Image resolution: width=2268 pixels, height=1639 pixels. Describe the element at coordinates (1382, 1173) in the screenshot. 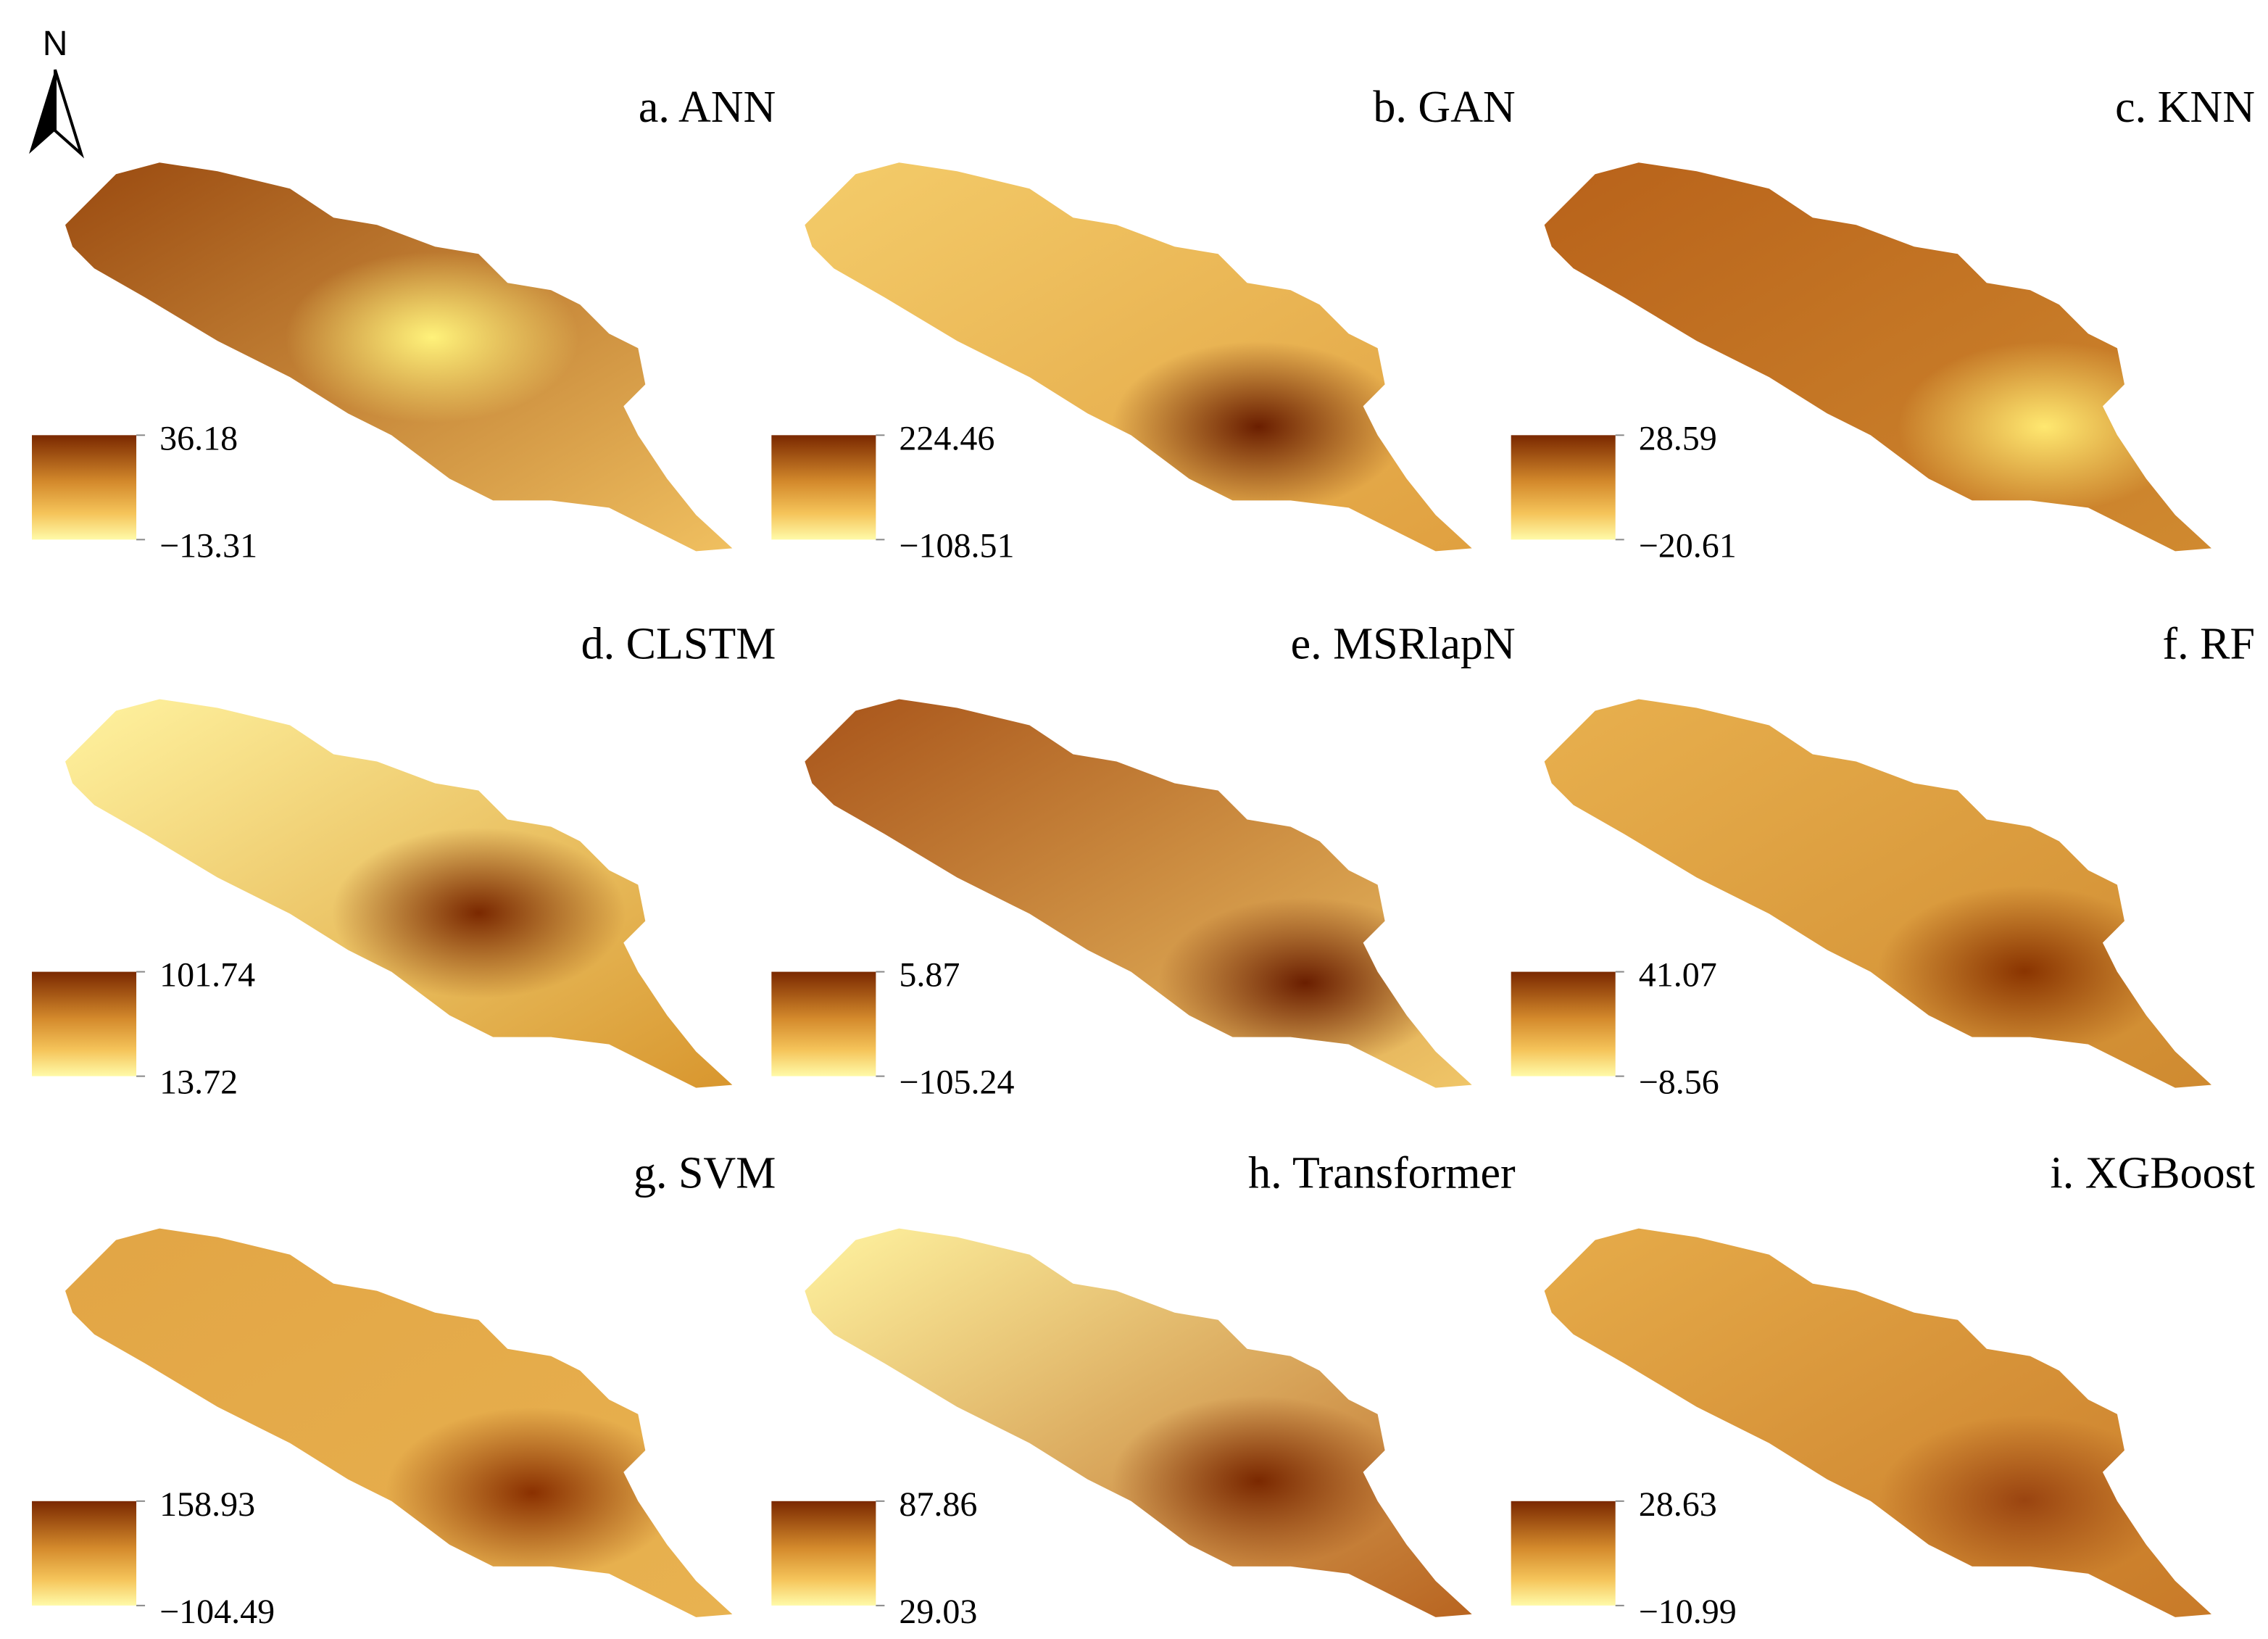

I see `panel-title: h. Transformer` at that location.